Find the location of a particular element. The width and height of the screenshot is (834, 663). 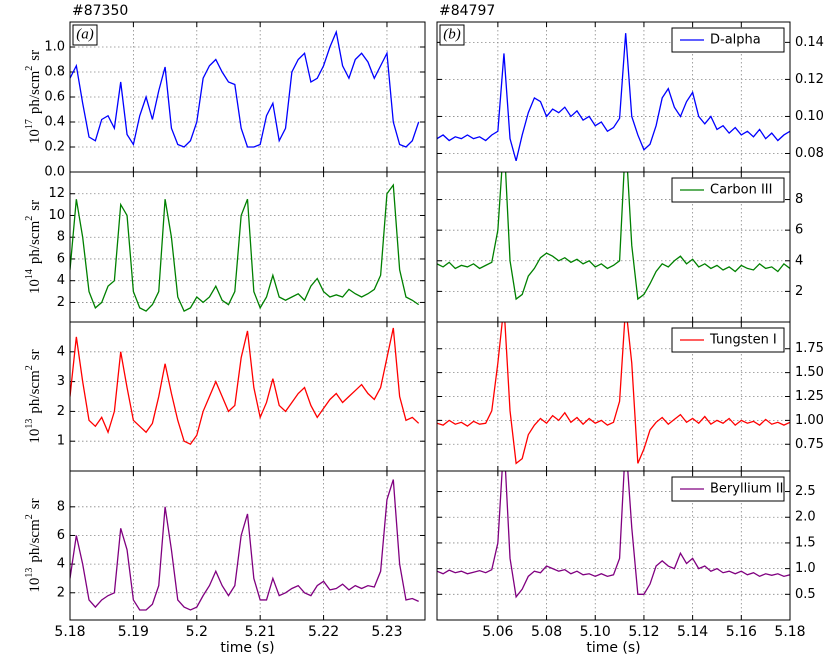

y-tick-label: 0.2 is located at coordinates (54, 147).